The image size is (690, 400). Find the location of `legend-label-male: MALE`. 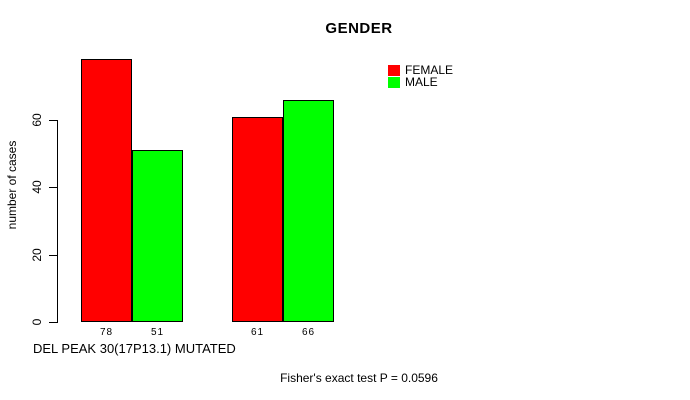

legend-label-male: MALE is located at coordinates (421, 82).